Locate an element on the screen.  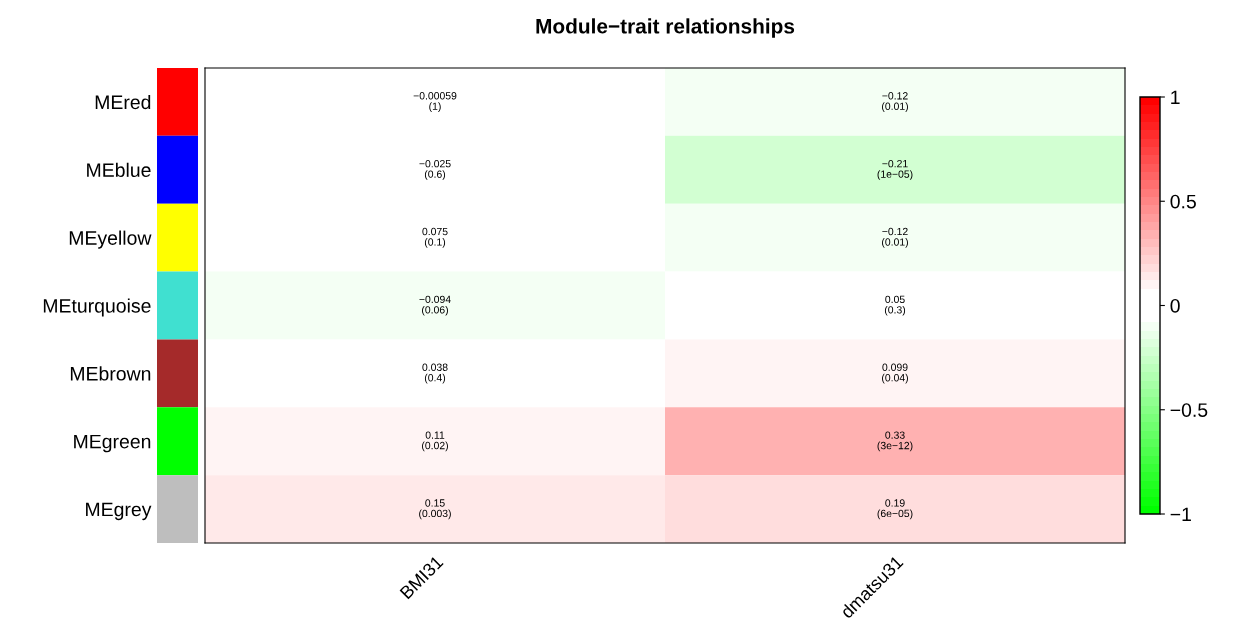
color-bar-label: 0.5 is located at coordinates (1183, 201).